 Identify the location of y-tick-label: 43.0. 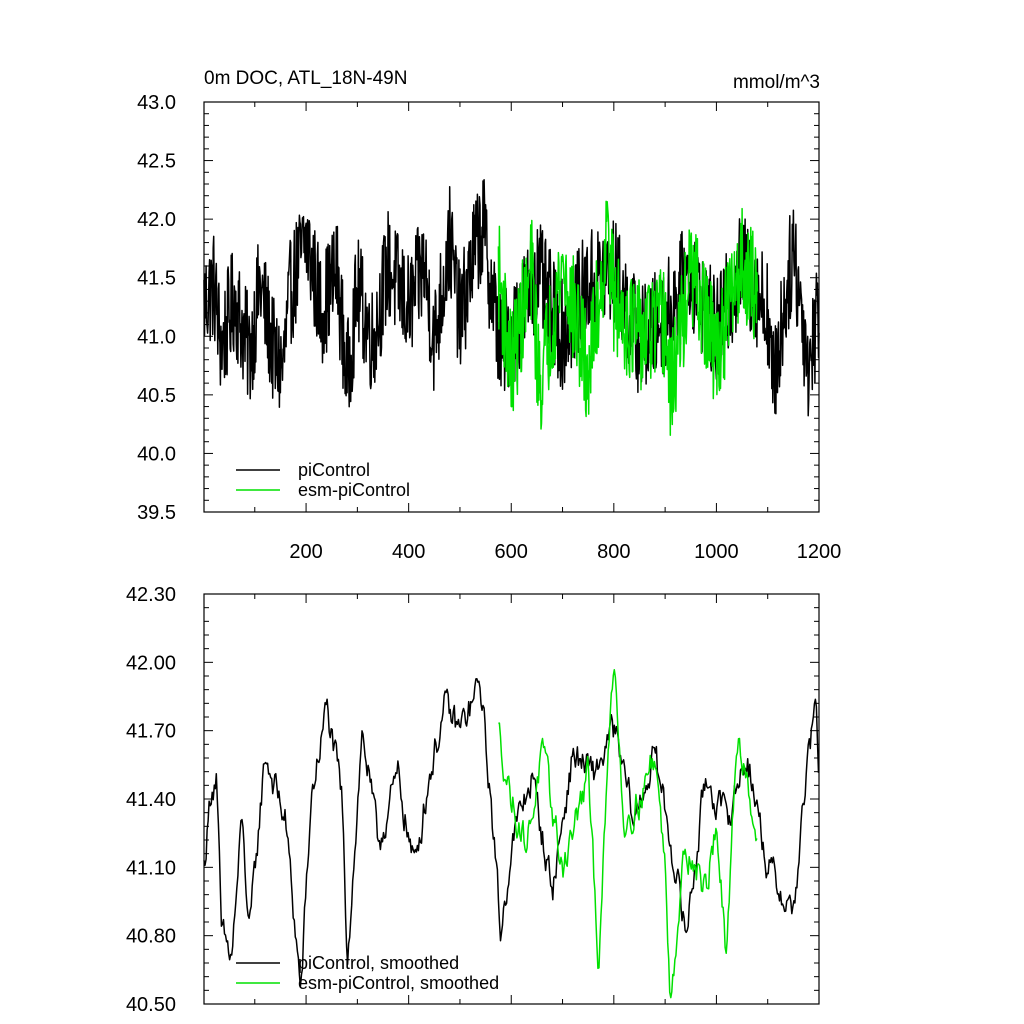
(156, 103).